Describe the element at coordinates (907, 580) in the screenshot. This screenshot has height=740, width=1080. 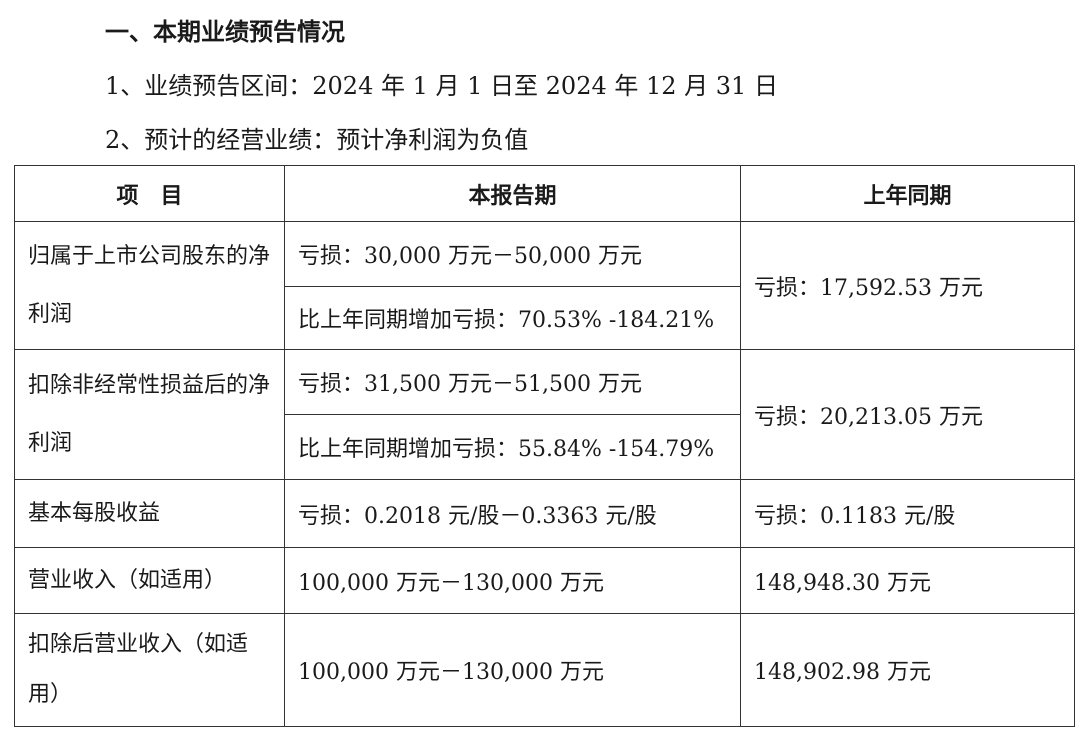
I see `row-prior: 148,948.30 万元` at that location.